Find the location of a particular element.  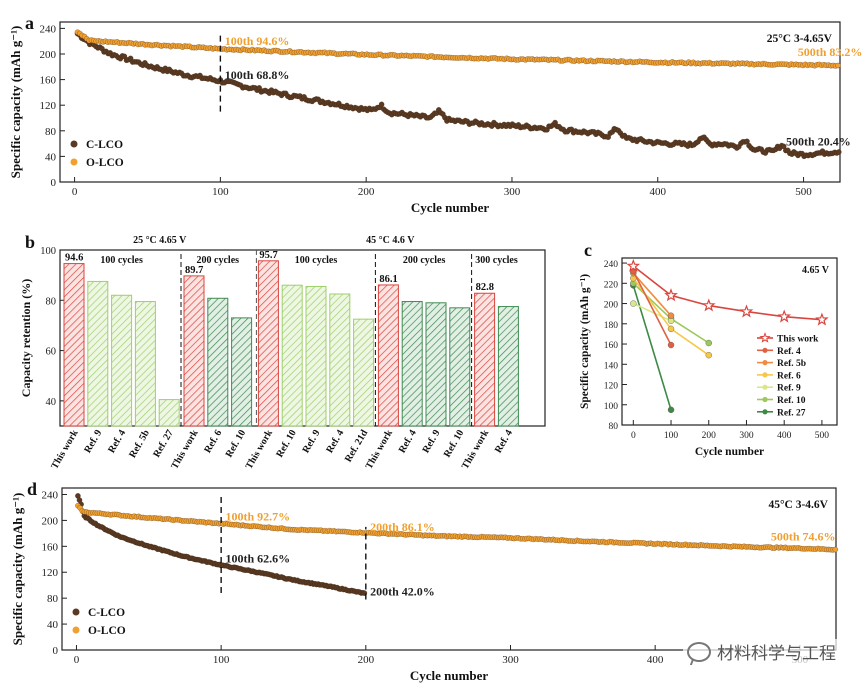

bar-value-label: 82.8 is located at coordinates (485, 287).